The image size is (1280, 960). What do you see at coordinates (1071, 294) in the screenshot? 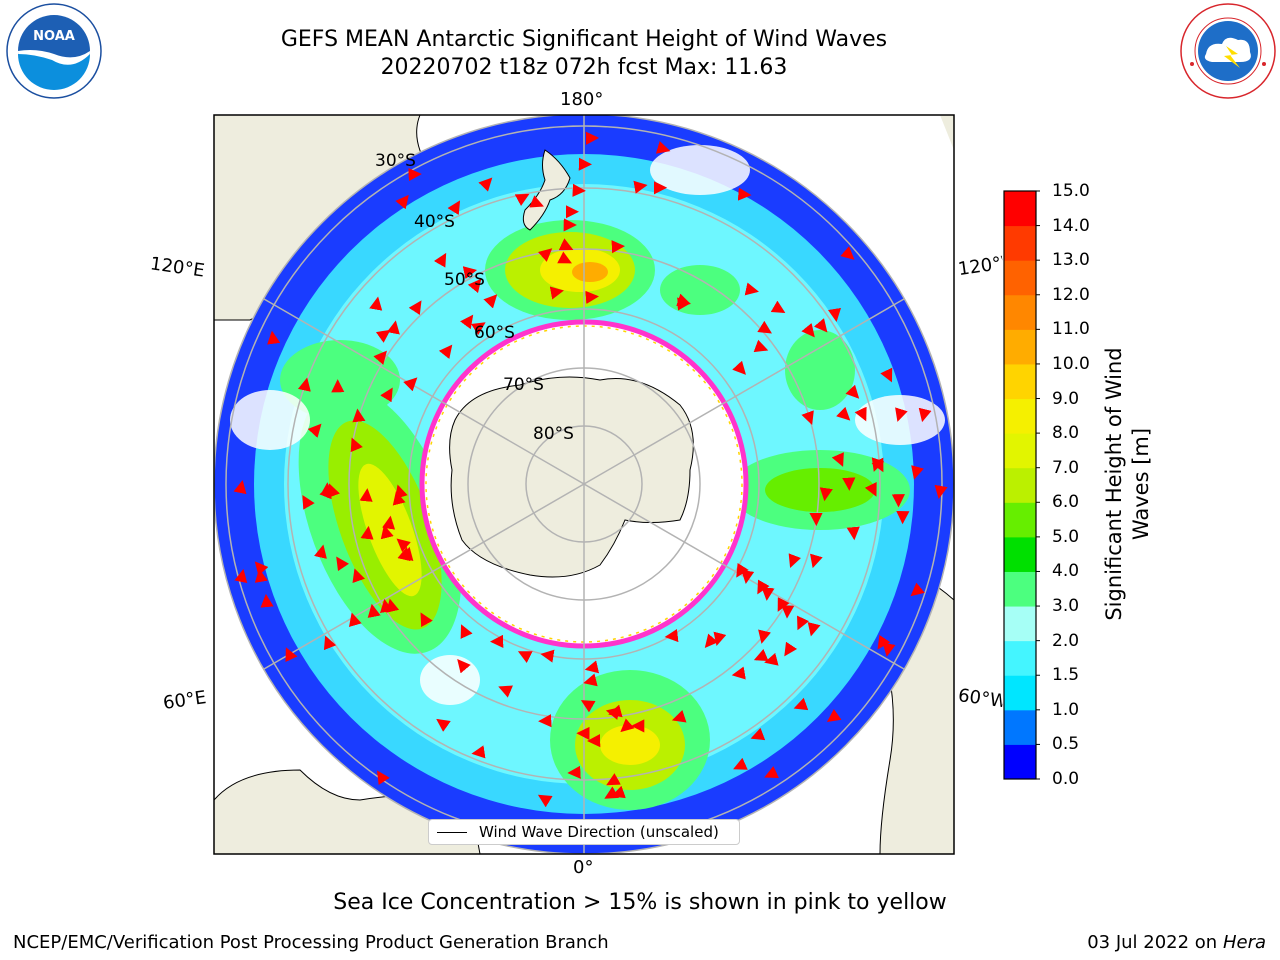
I see `colorbar-tick-label: 12.0` at bounding box center [1071, 294].